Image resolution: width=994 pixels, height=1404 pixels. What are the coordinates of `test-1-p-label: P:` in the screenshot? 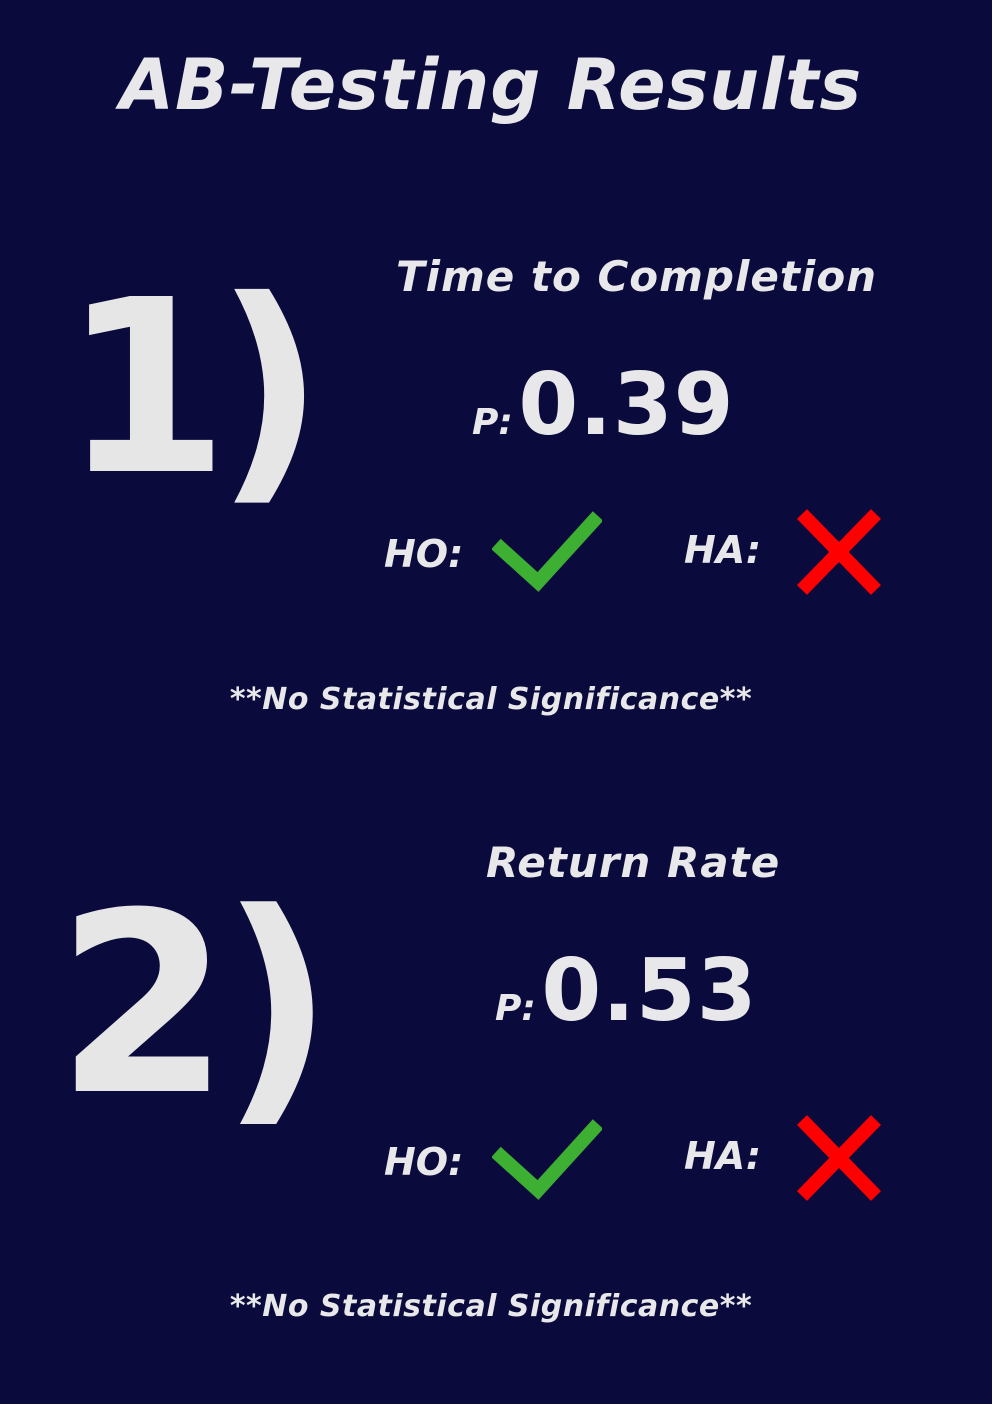 It's located at (492, 422).